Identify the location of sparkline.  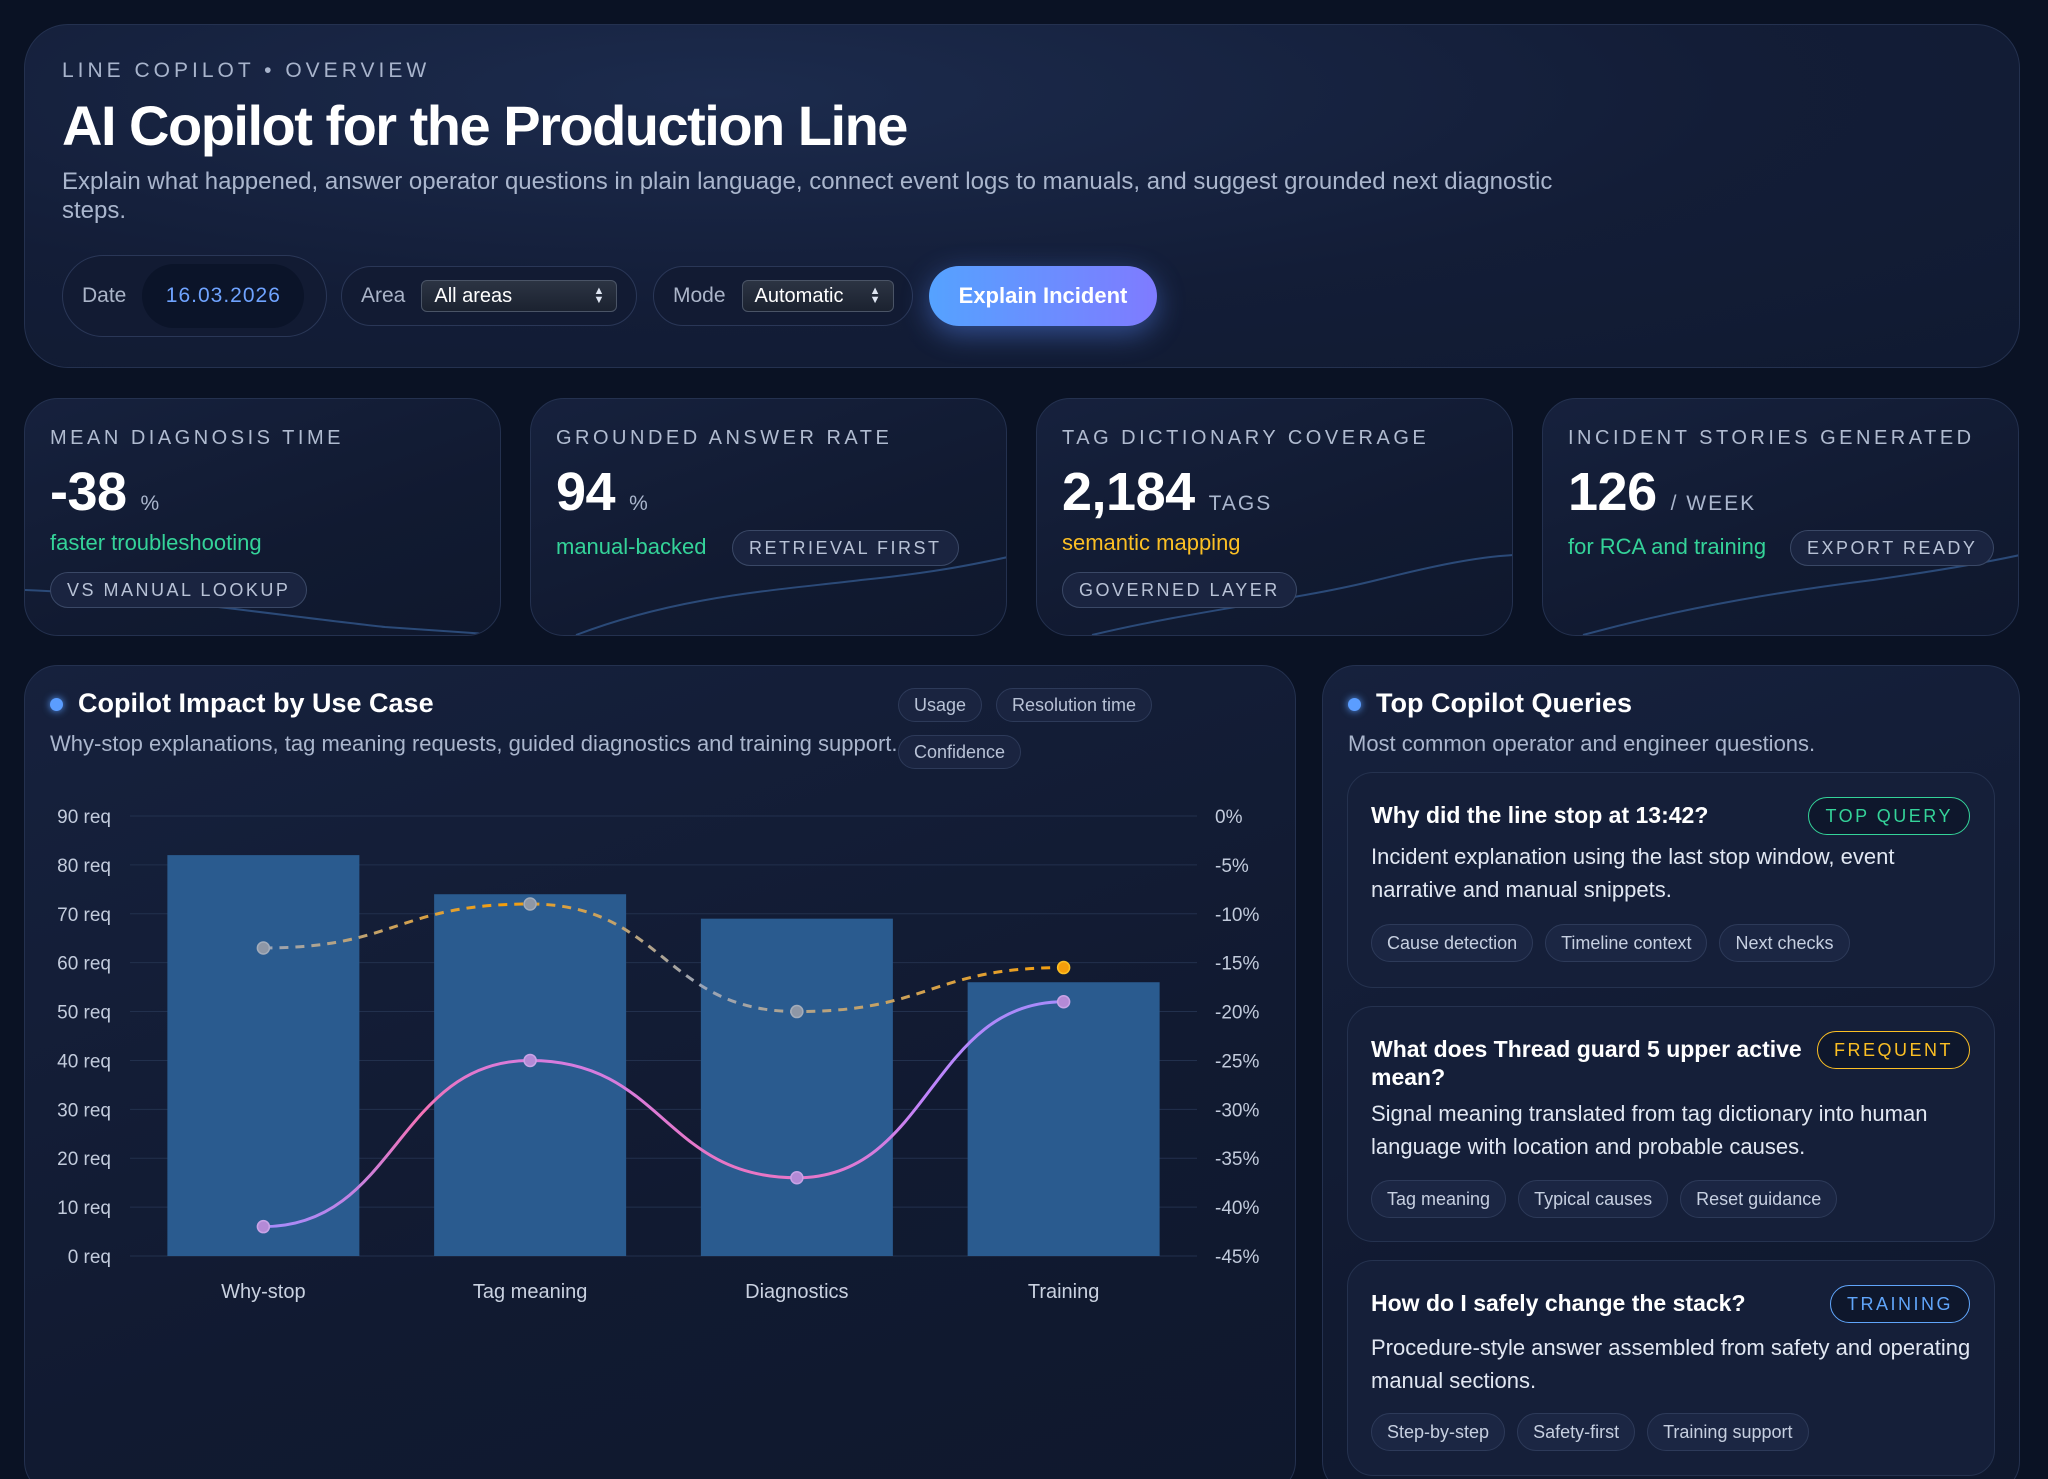
(790, 595).